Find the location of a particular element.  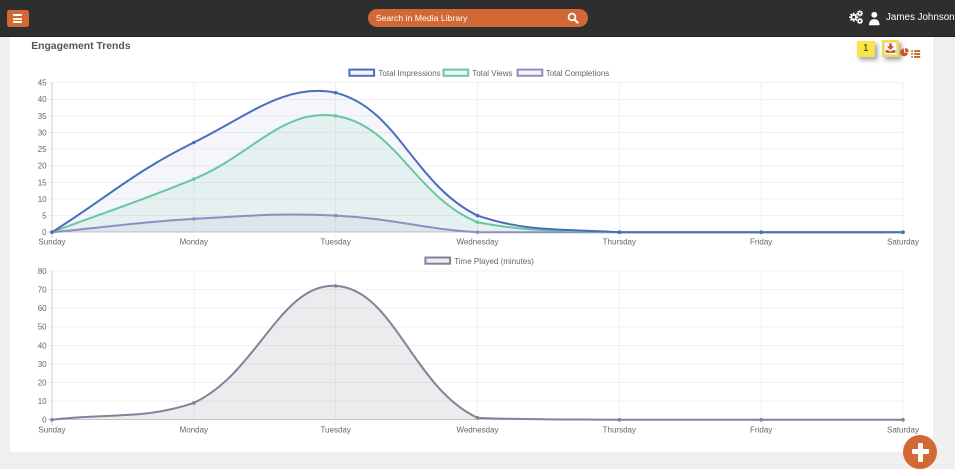

svg-text: 50 is located at coordinates (42, 327).